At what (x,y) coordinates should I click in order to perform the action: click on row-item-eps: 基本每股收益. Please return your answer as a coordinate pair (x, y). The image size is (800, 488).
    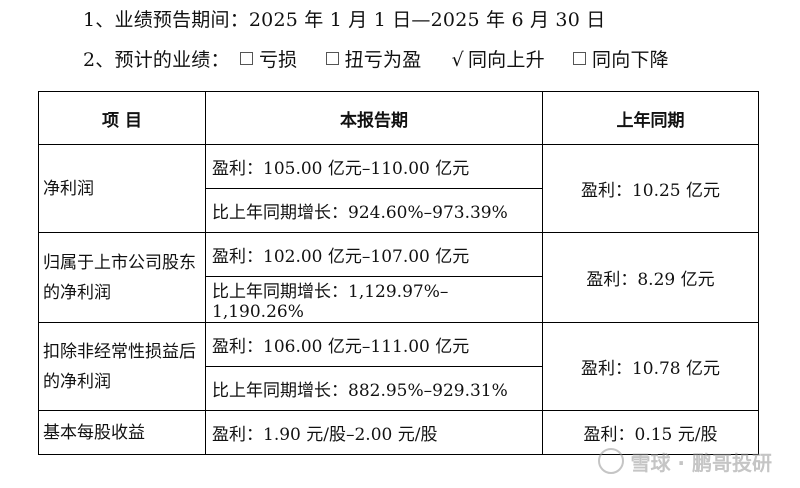
    Looking at the image, I should click on (122, 432).